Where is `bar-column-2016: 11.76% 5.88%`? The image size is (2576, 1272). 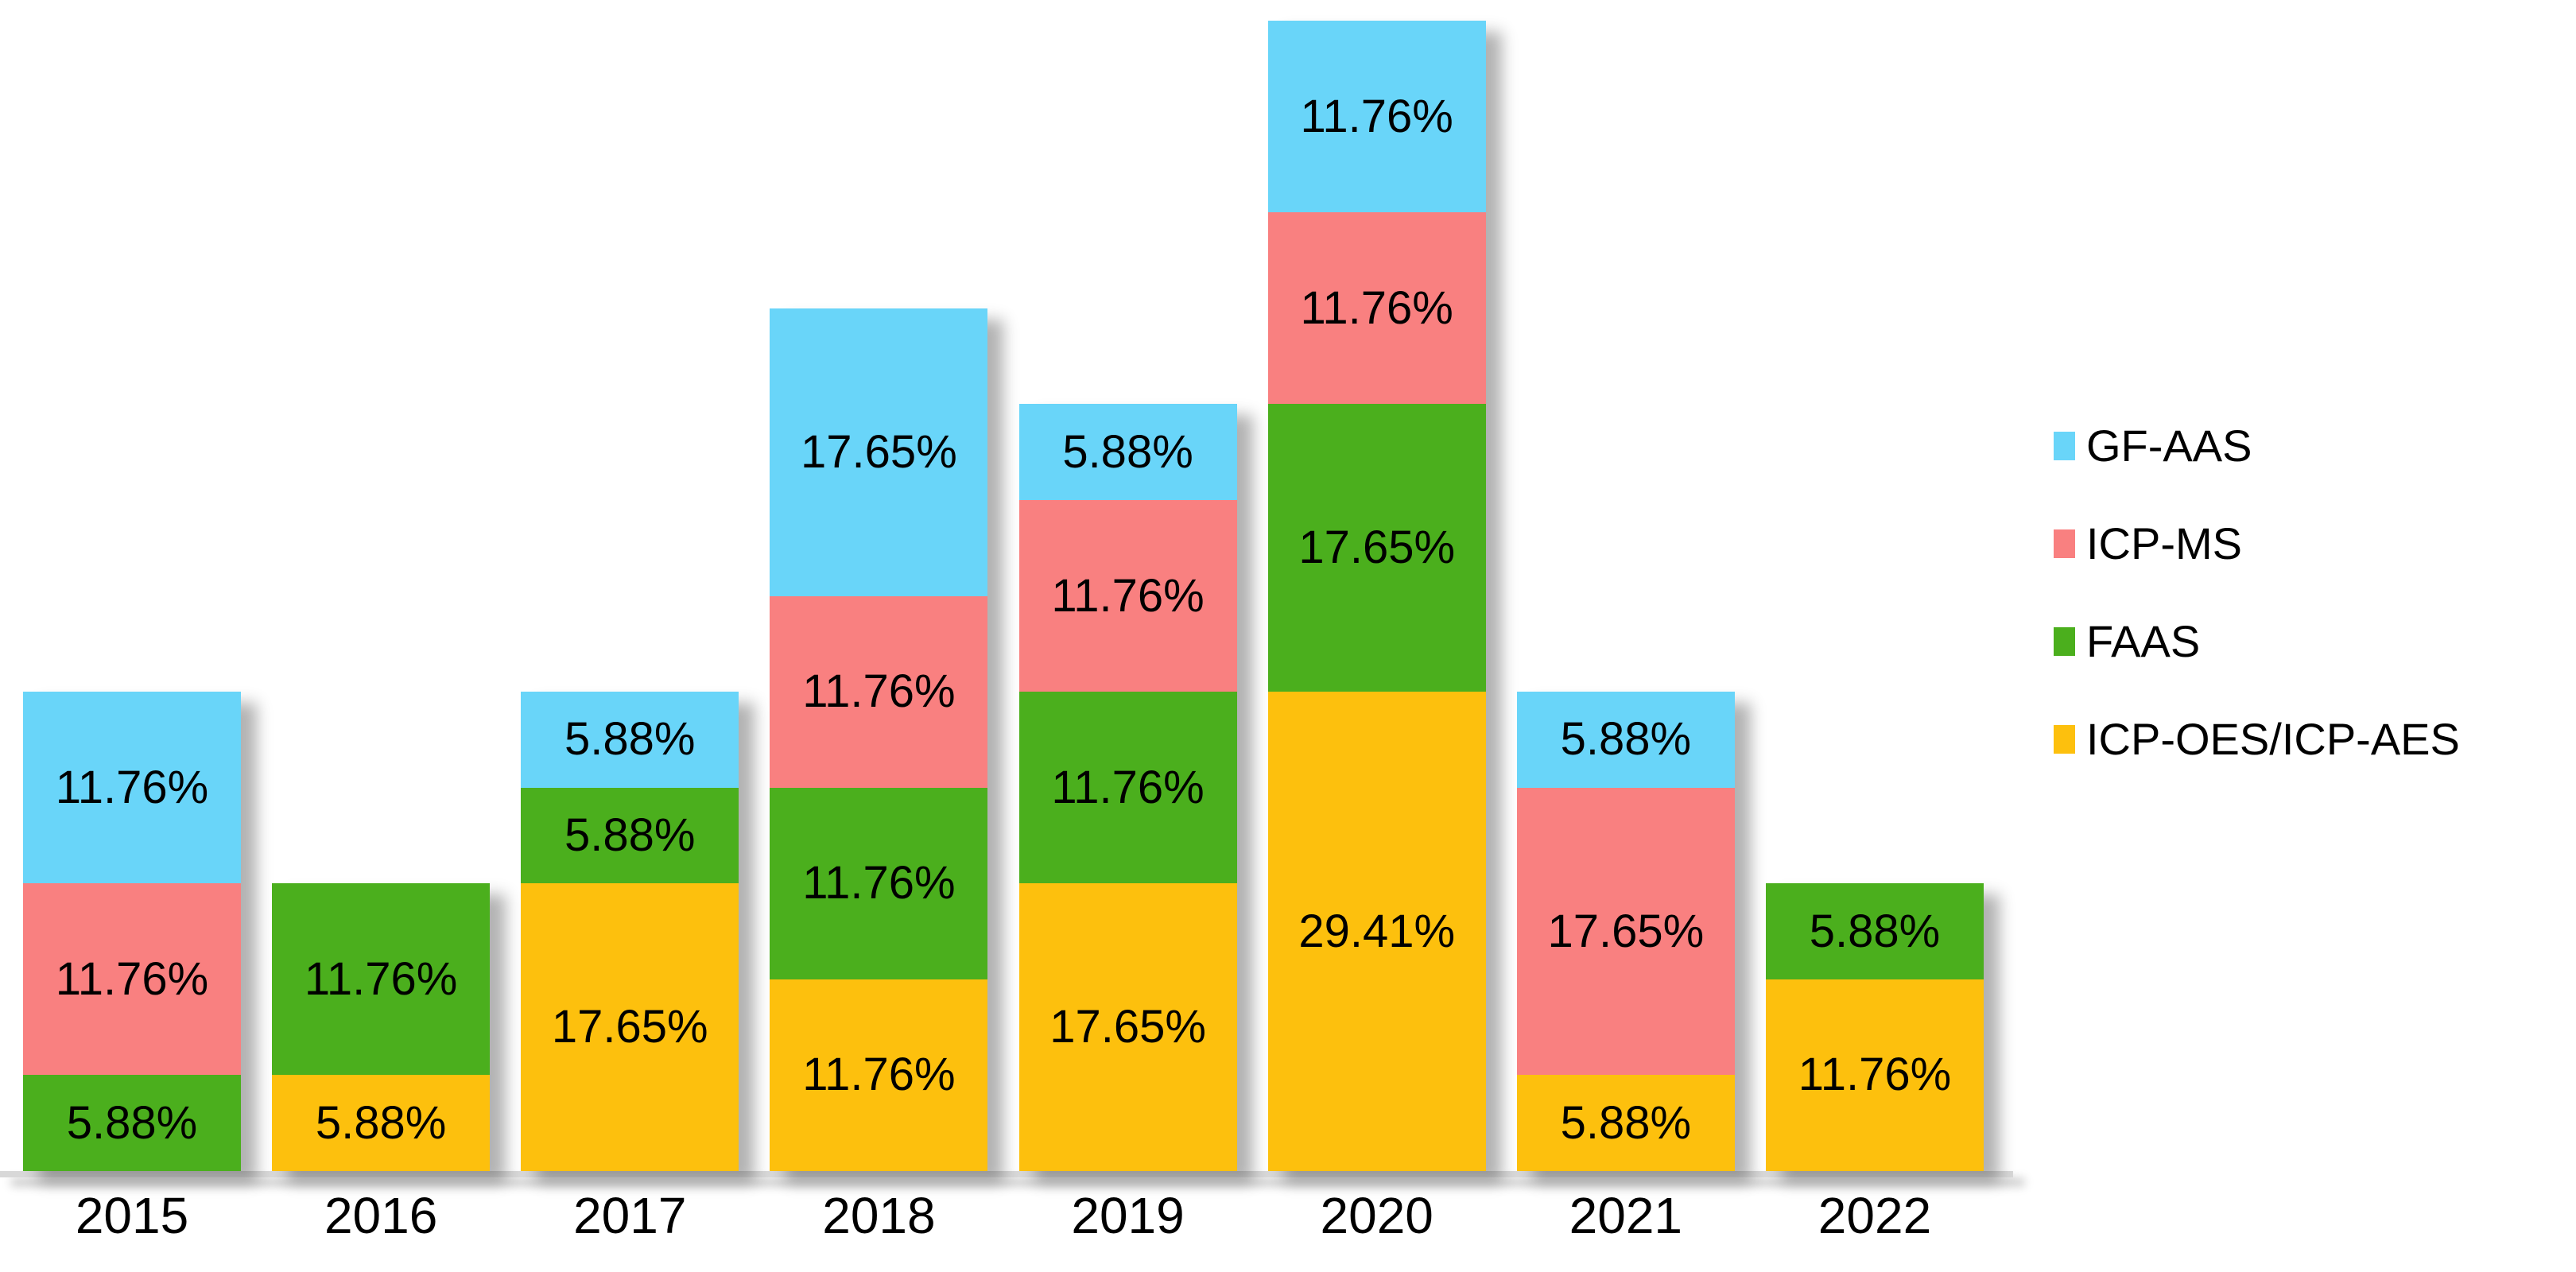
bar-column-2016: 11.76% 5.88% is located at coordinates (382, 1027).